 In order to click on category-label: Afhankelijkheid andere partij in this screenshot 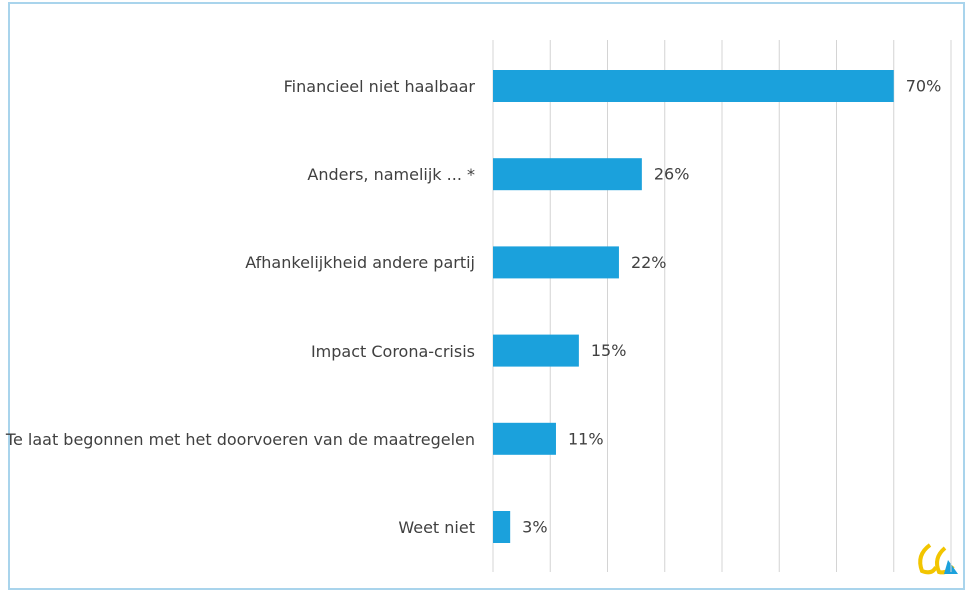, I will do `click(360, 263)`.